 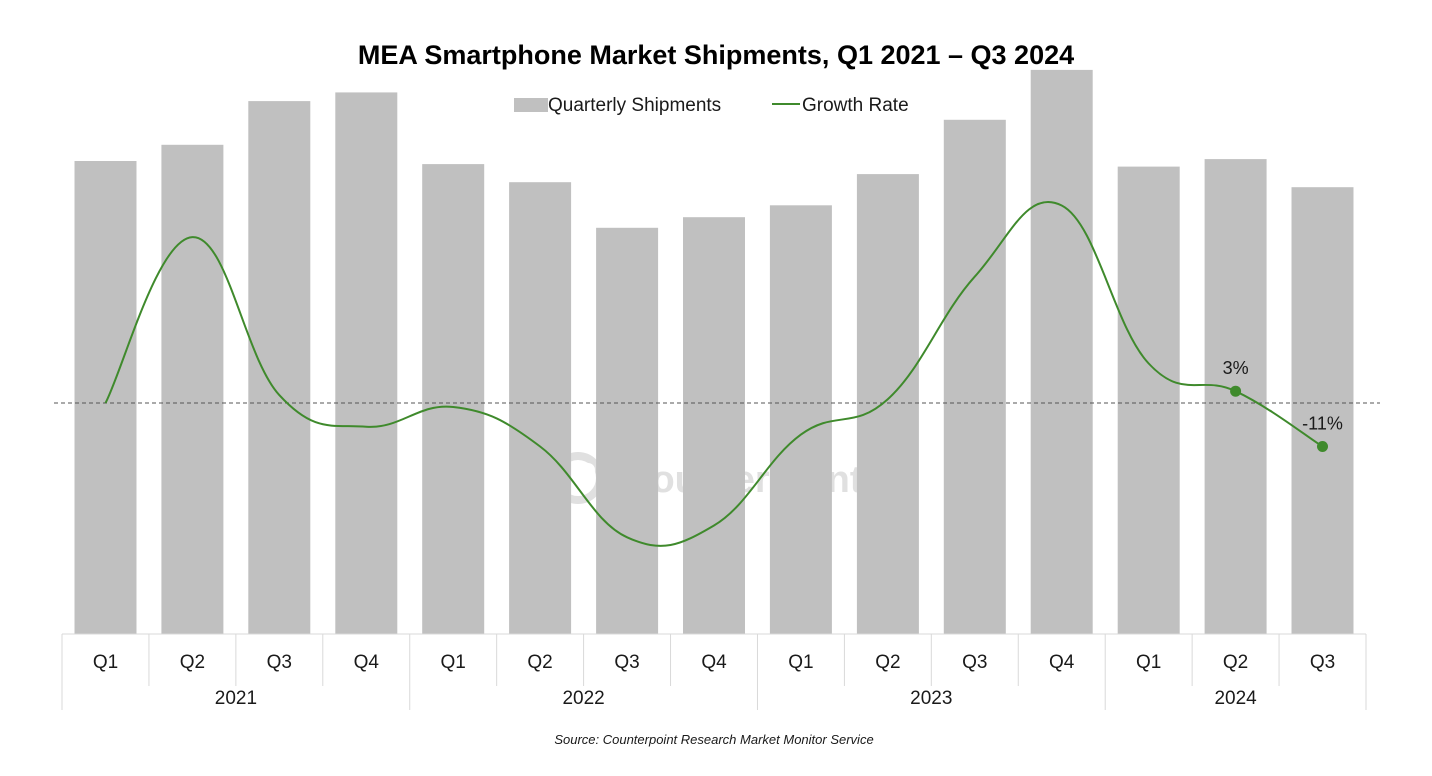 What do you see at coordinates (634, 105) in the screenshot?
I see `legend-label-shipments: Quarterly Shipments` at bounding box center [634, 105].